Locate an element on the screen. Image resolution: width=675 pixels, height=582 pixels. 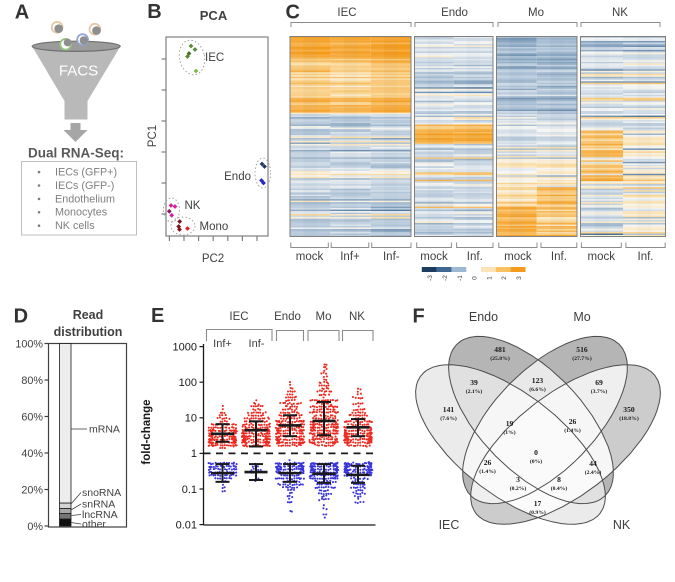
svg-text: 1000 is located at coordinates (185, 347).